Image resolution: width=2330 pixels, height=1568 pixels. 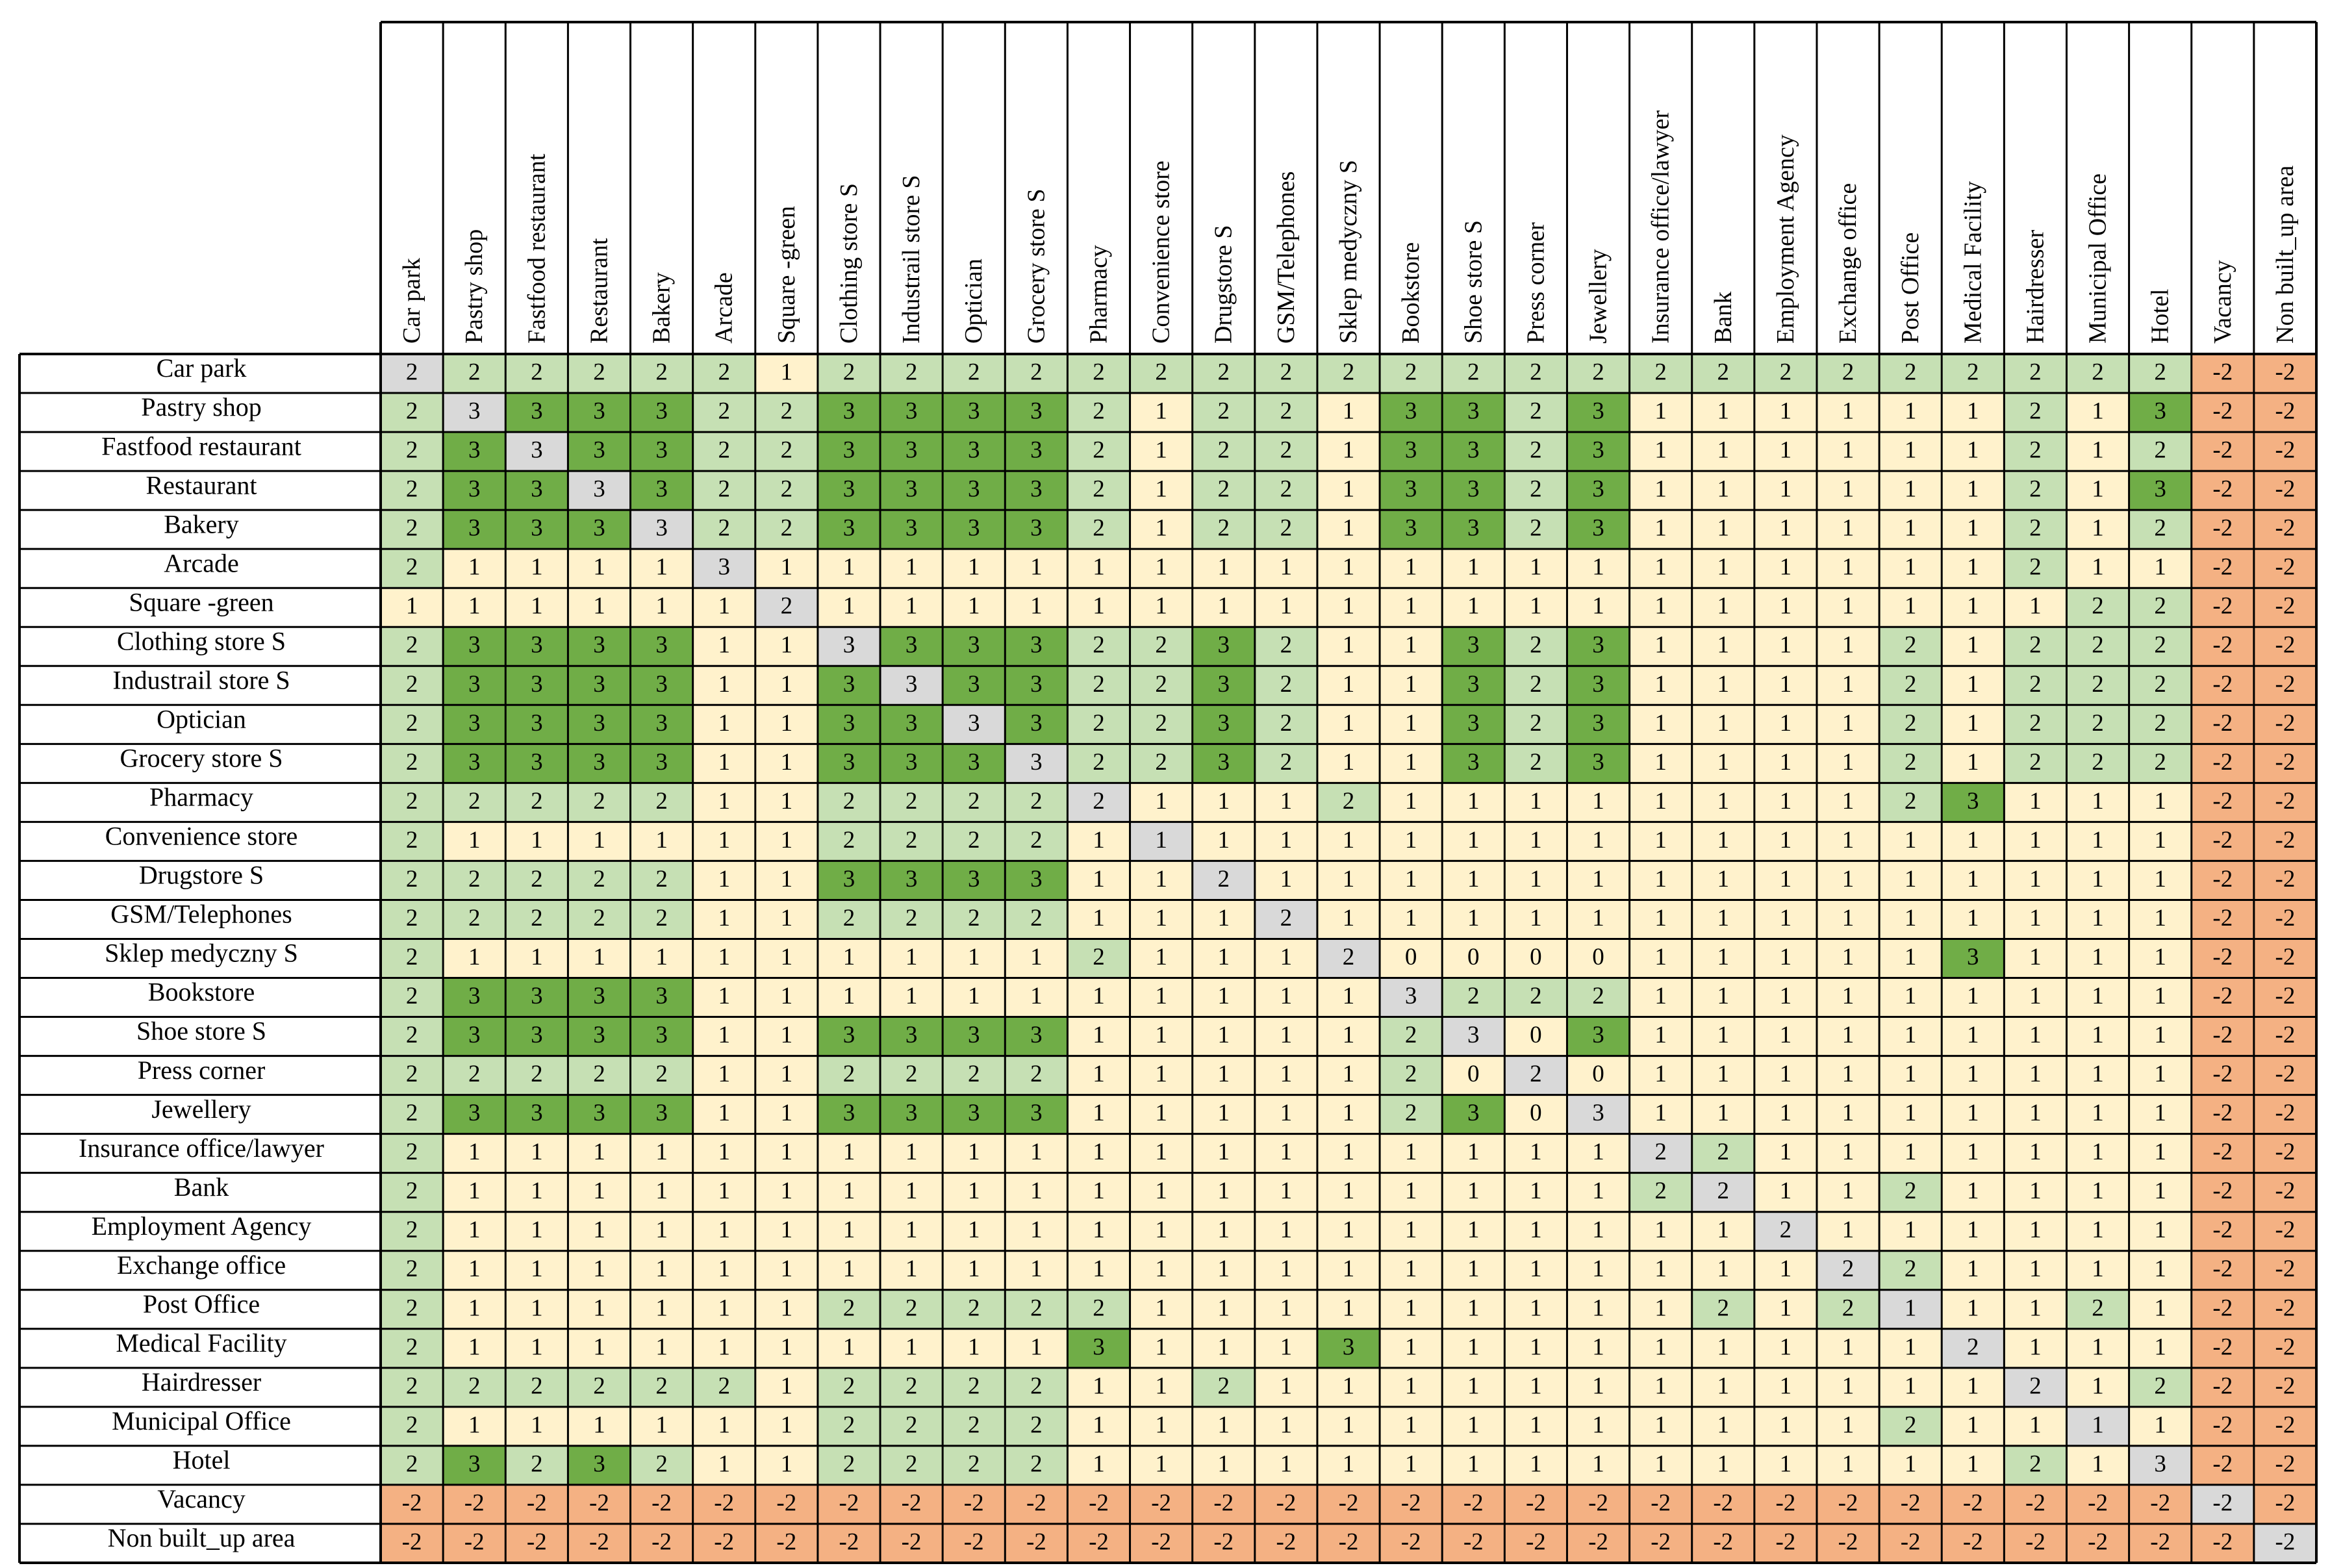 What do you see at coordinates (201, 601) in the screenshot?
I see `row-label-square-green: Square -green` at bounding box center [201, 601].